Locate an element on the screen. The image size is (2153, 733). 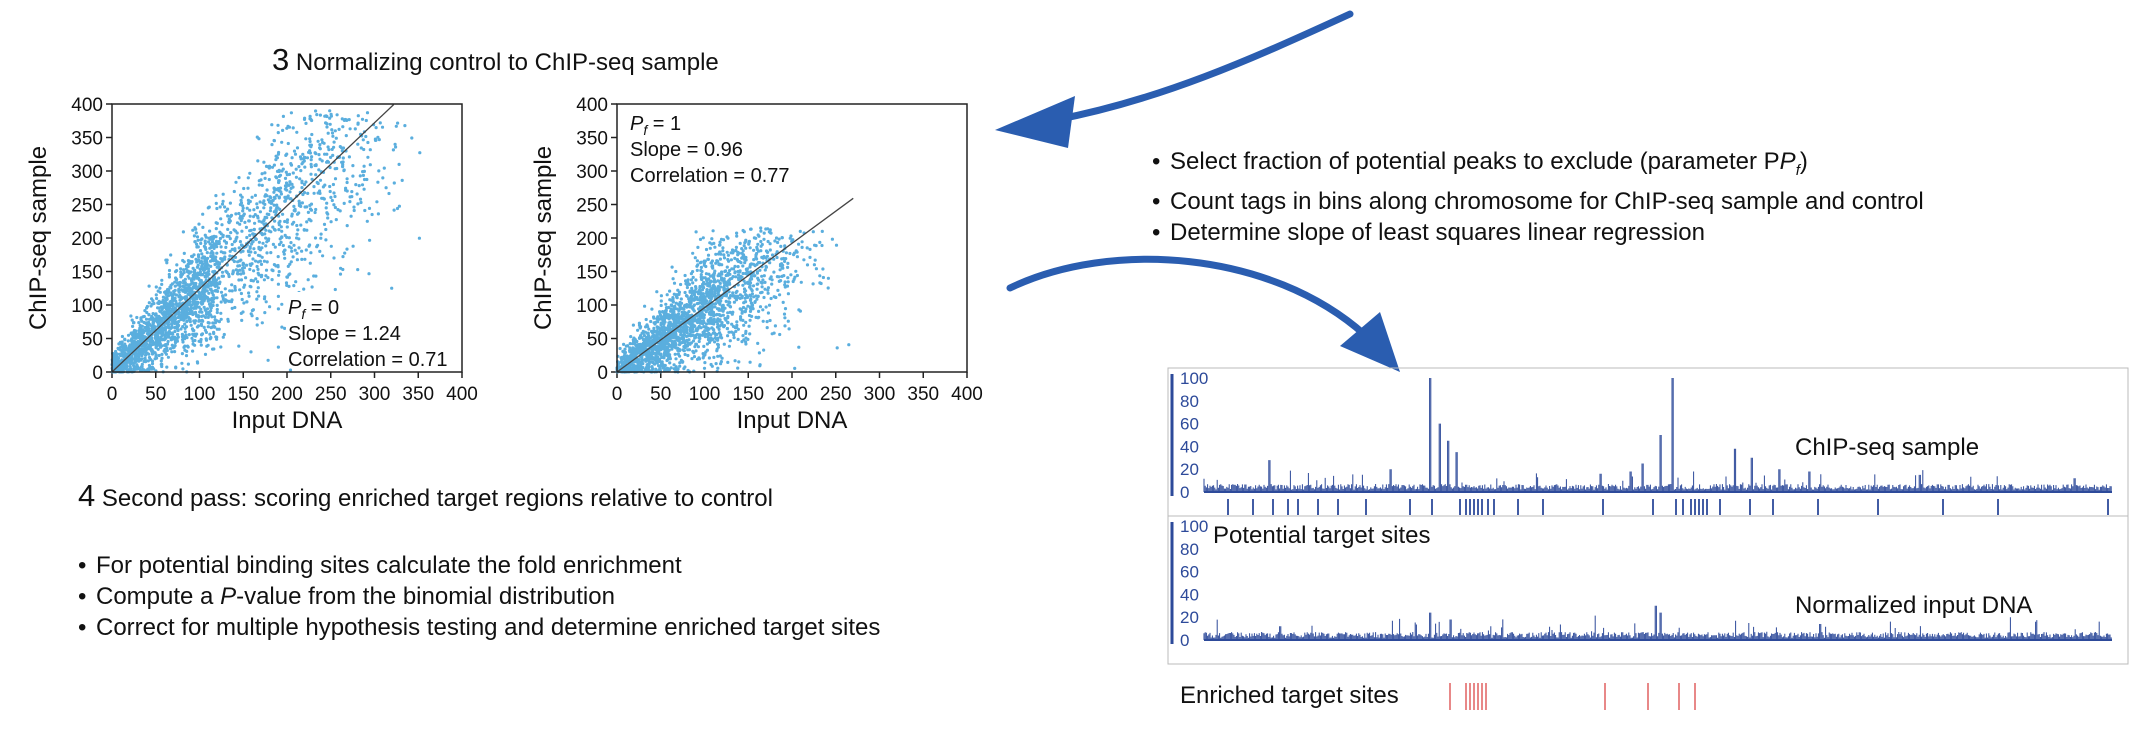
track-y-tick-label: 20 is located at coordinates (1189, 469).